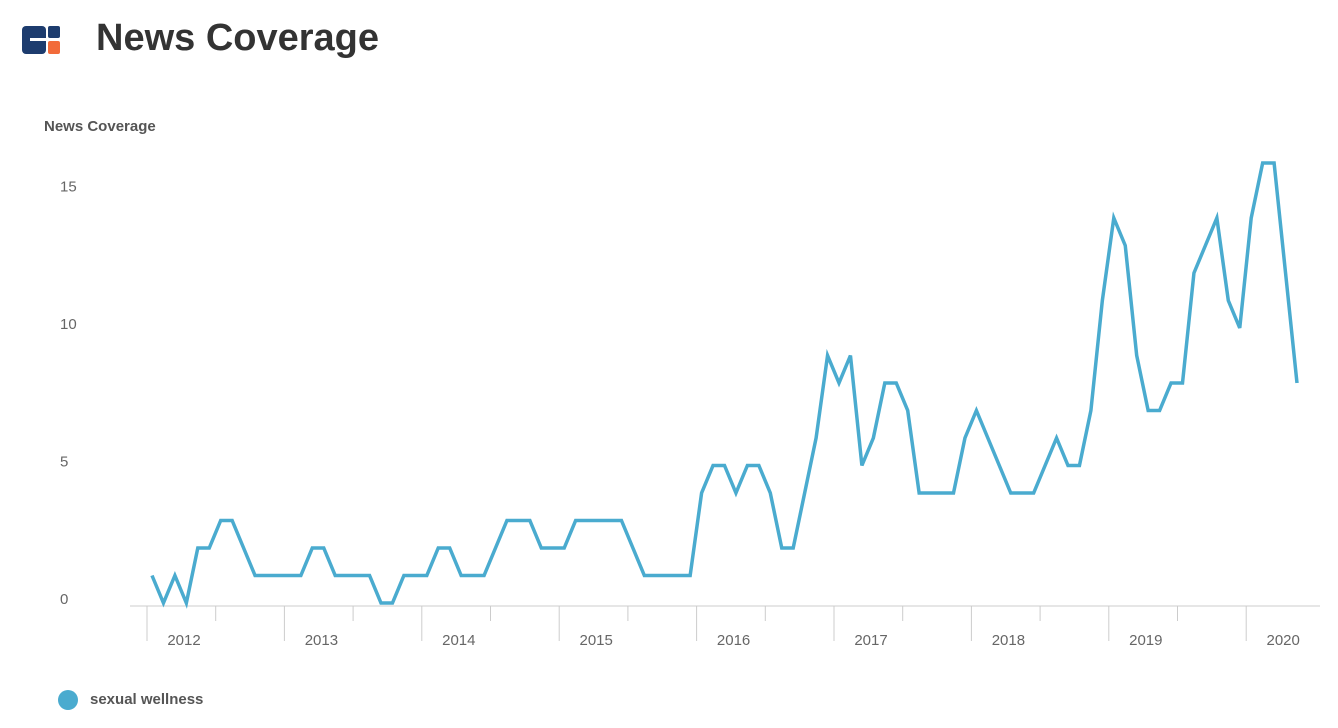  What do you see at coordinates (1145, 640) in the screenshot?
I see `x-tick-label: 2019` at bounding box center [1145, 640].